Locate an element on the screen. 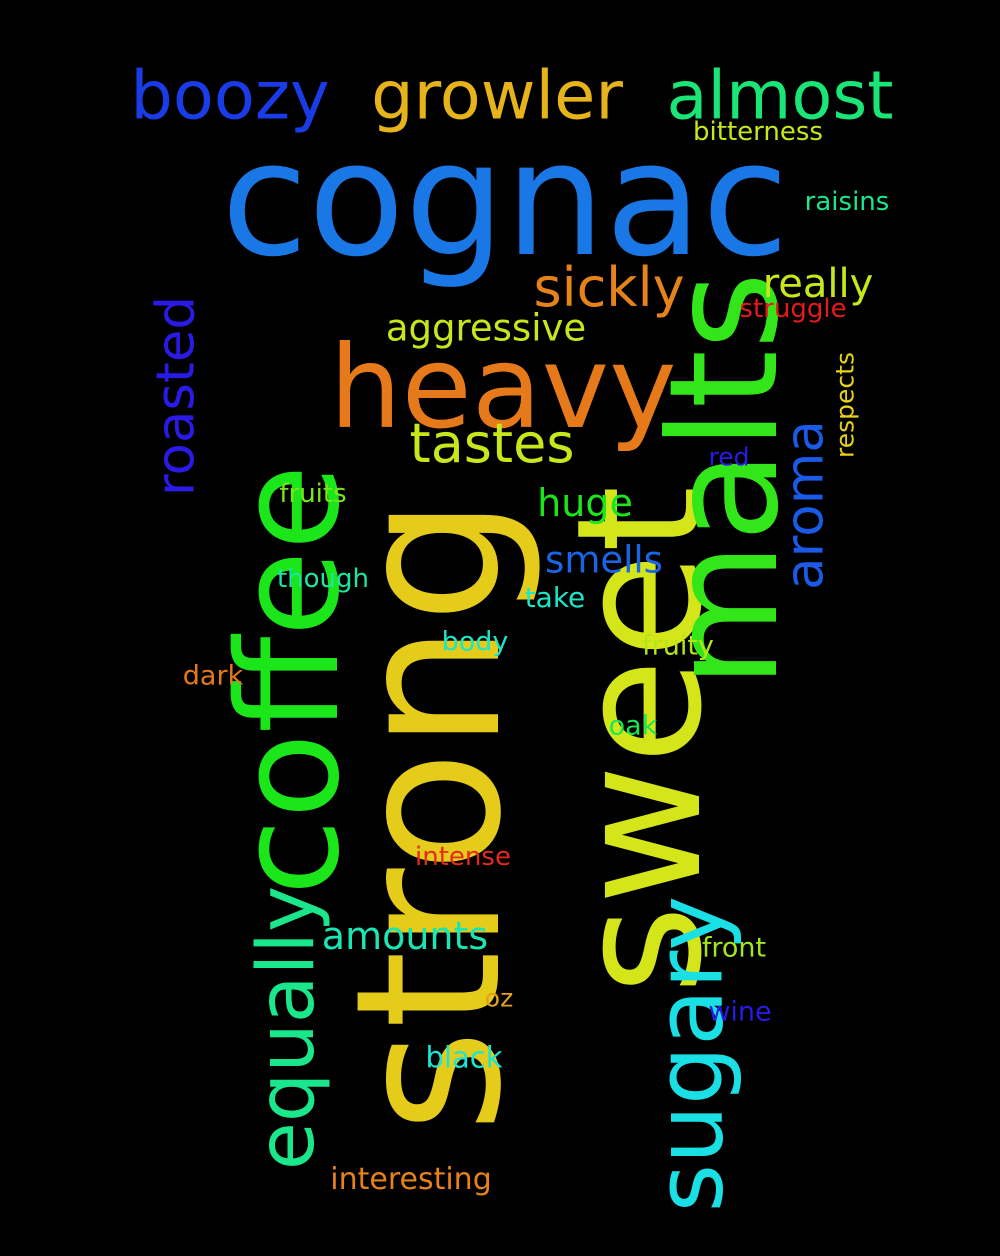  word-fruity: fruity is located at coordinates (678, 646).